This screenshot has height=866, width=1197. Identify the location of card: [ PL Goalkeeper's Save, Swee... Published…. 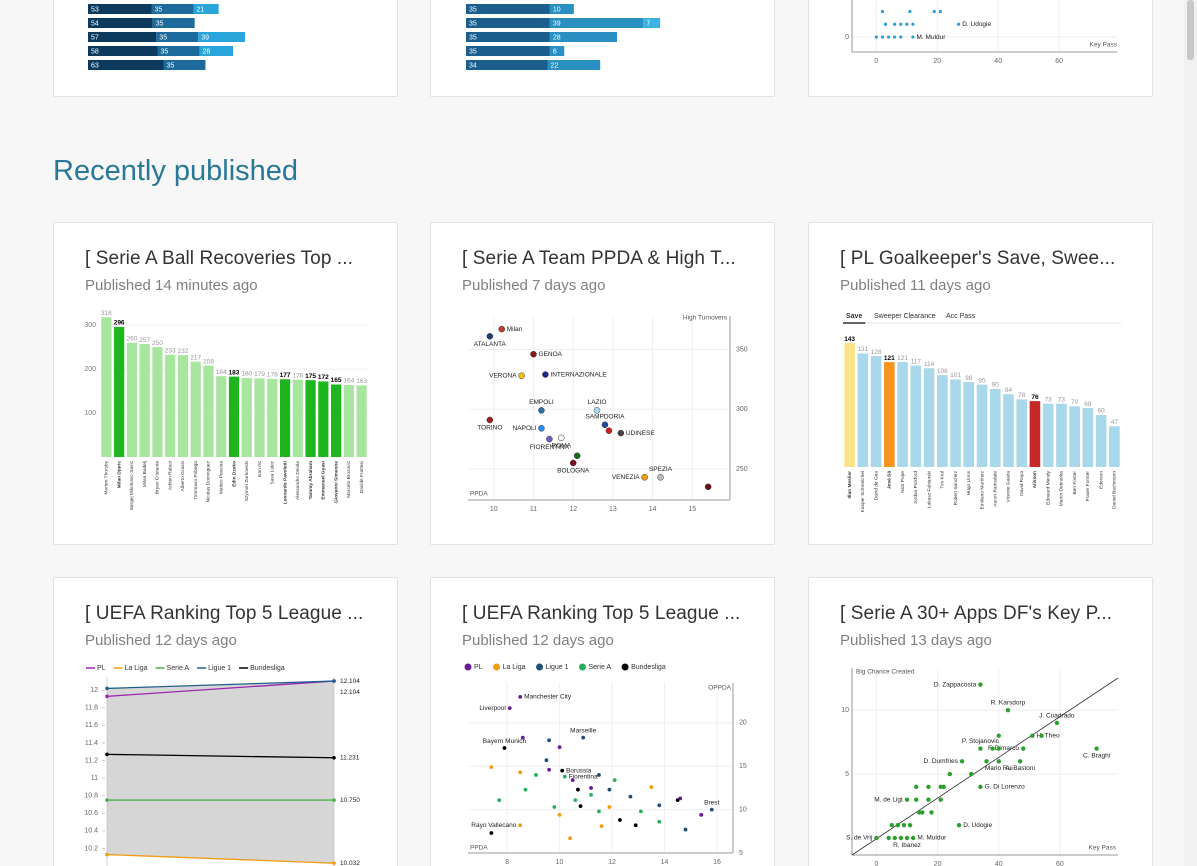
(980, 383).